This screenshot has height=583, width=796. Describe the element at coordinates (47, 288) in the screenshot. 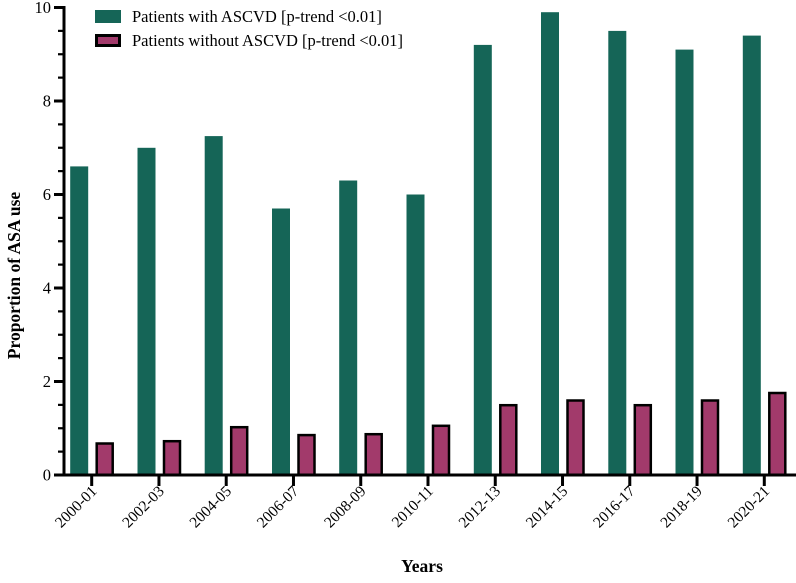

I see `y-tick-label-4: 4` at that location.